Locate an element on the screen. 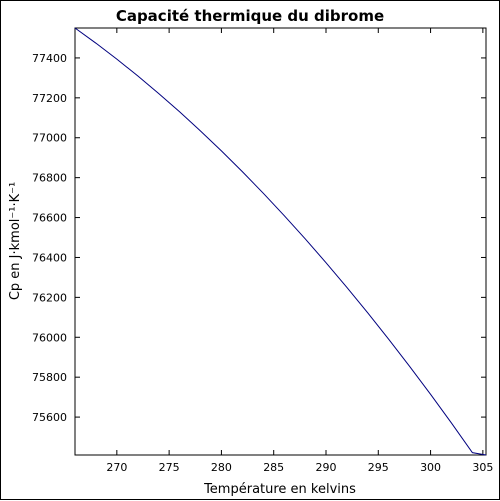 This screenshot has width=500, height=501. y-tick-label: 76200 is located at coordinates (49, 297).